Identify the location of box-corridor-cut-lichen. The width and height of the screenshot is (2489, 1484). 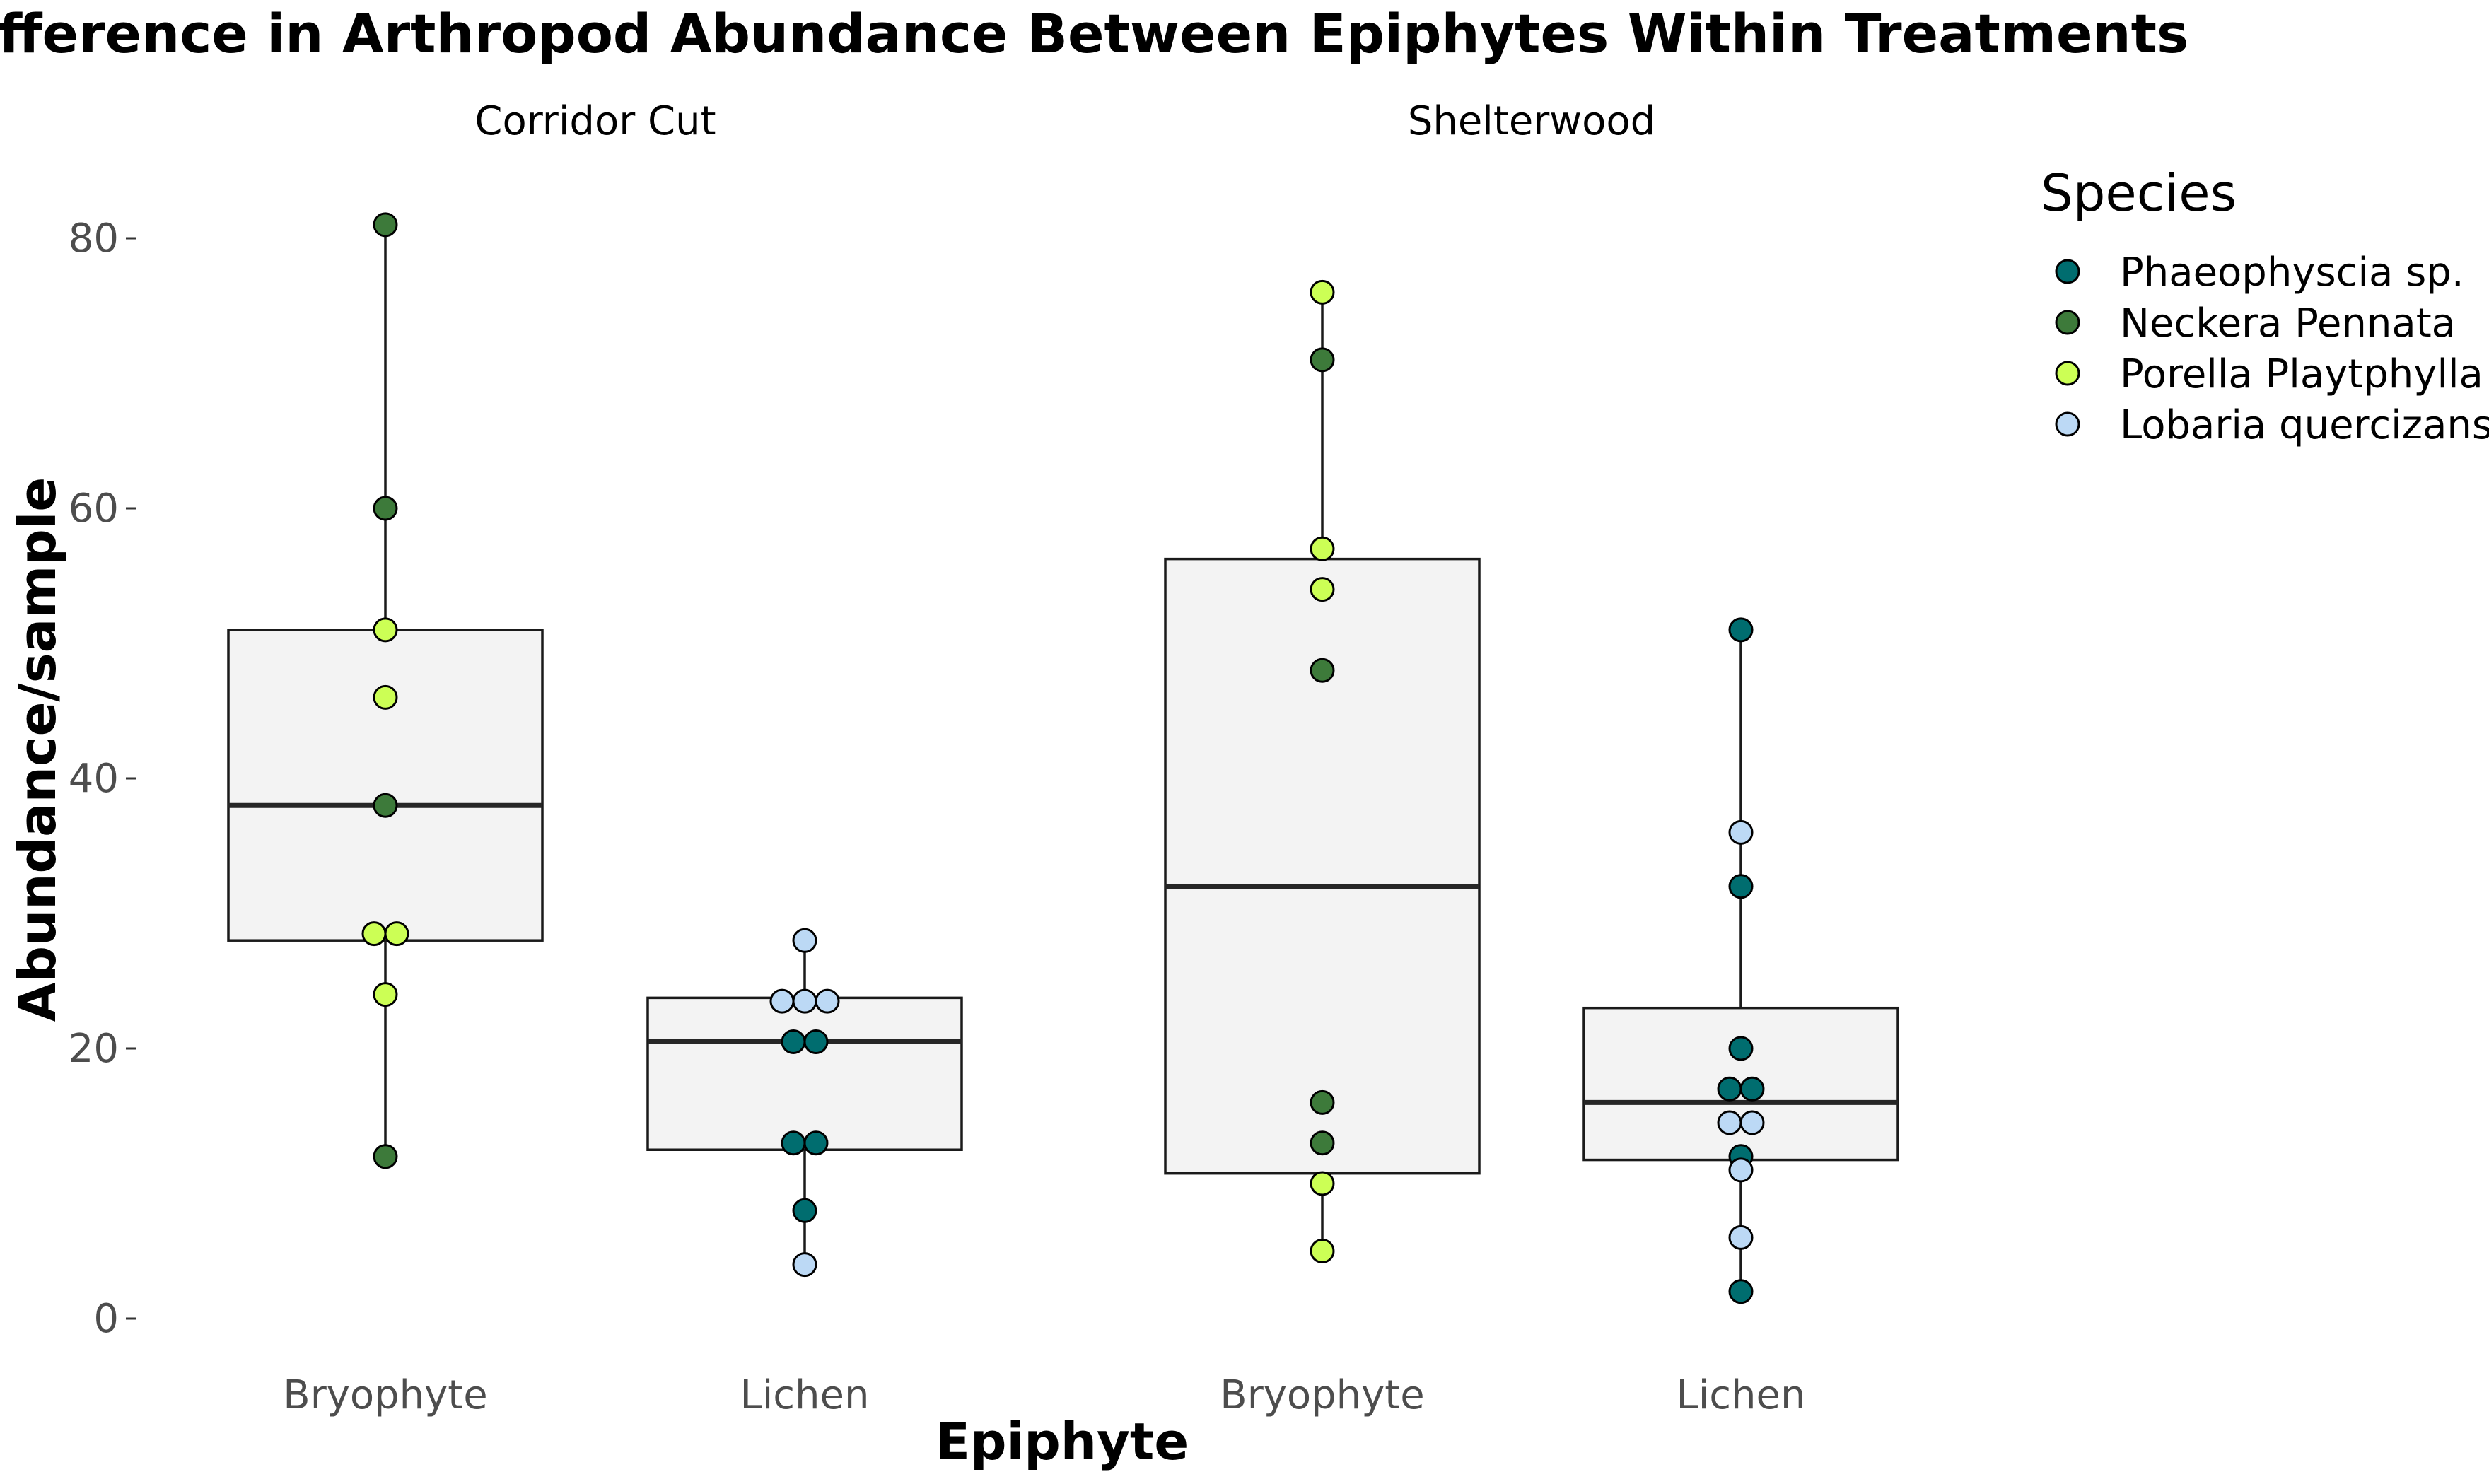
(805, 1073).